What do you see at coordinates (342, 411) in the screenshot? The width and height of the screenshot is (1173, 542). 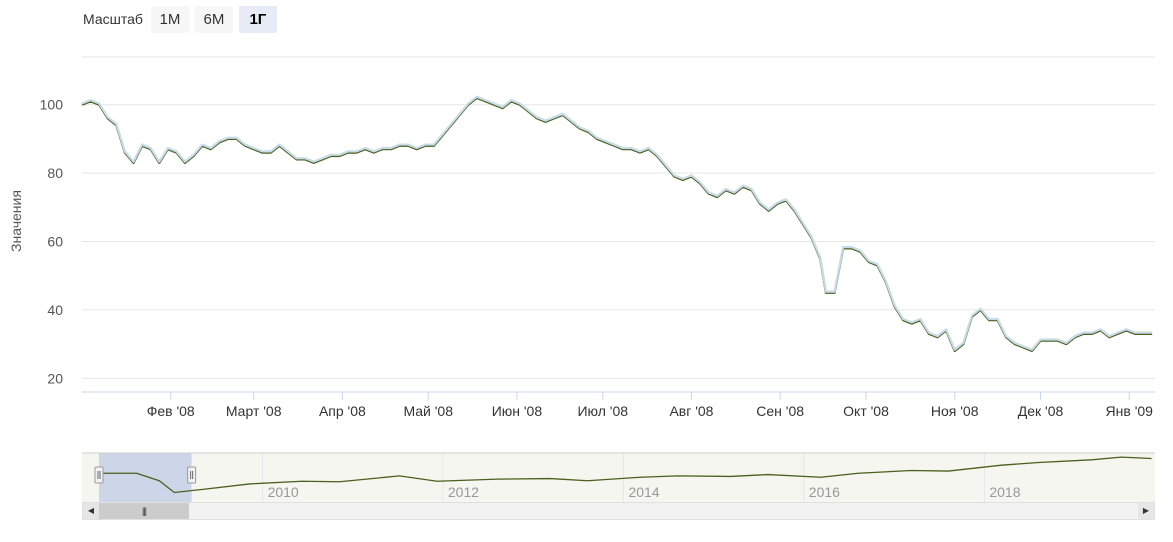 I see `x-tick-label: Апр '08` at bounding box center [342, 411].